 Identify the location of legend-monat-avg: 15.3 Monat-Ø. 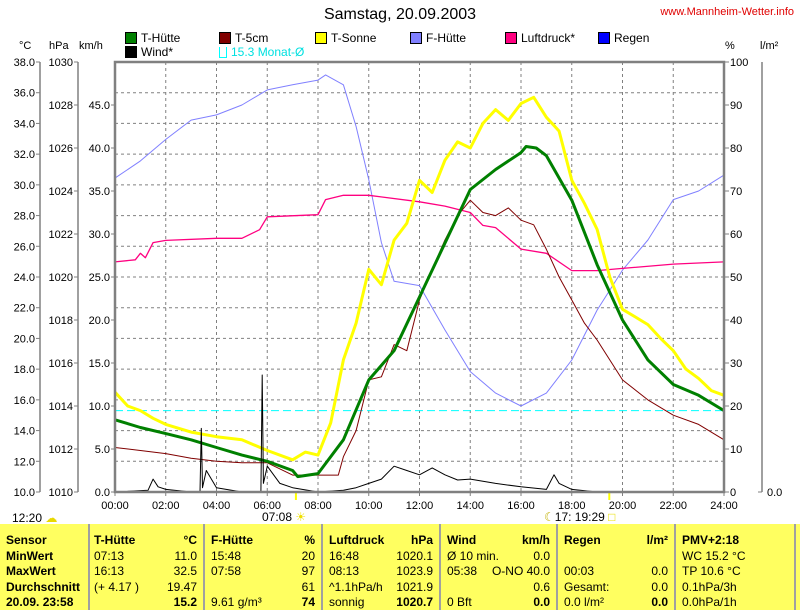
(261, 52).